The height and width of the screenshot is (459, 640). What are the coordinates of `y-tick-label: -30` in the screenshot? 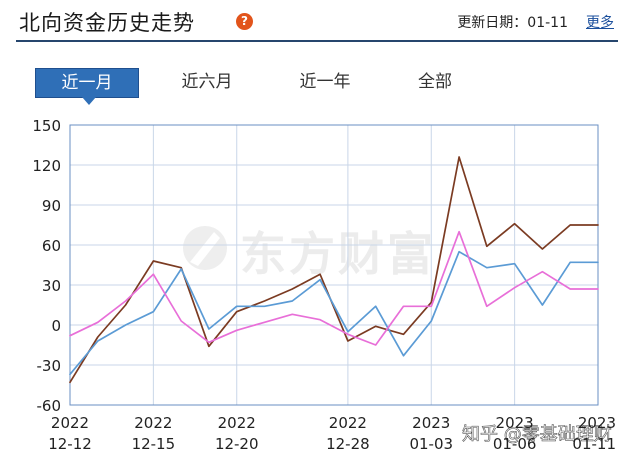 It's located at (49, 366).